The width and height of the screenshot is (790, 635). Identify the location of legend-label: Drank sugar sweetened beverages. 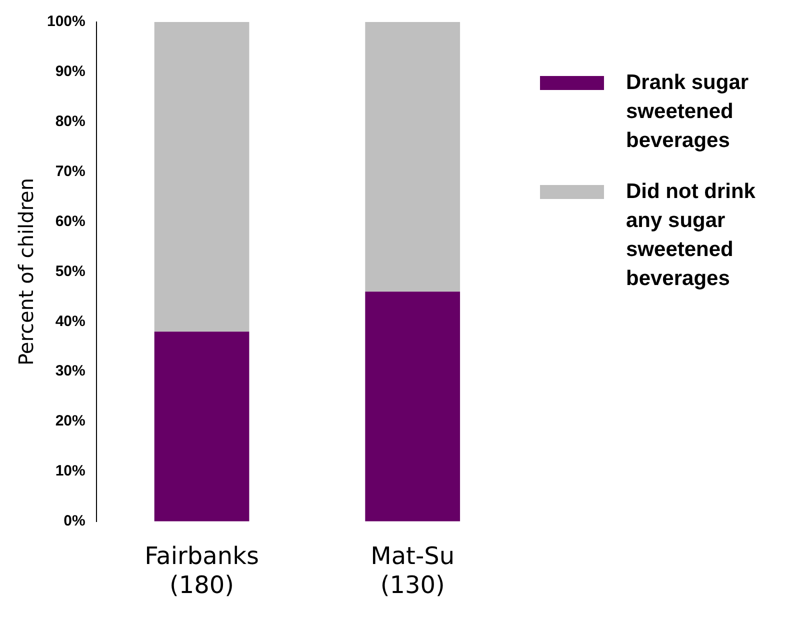
(688, 112).